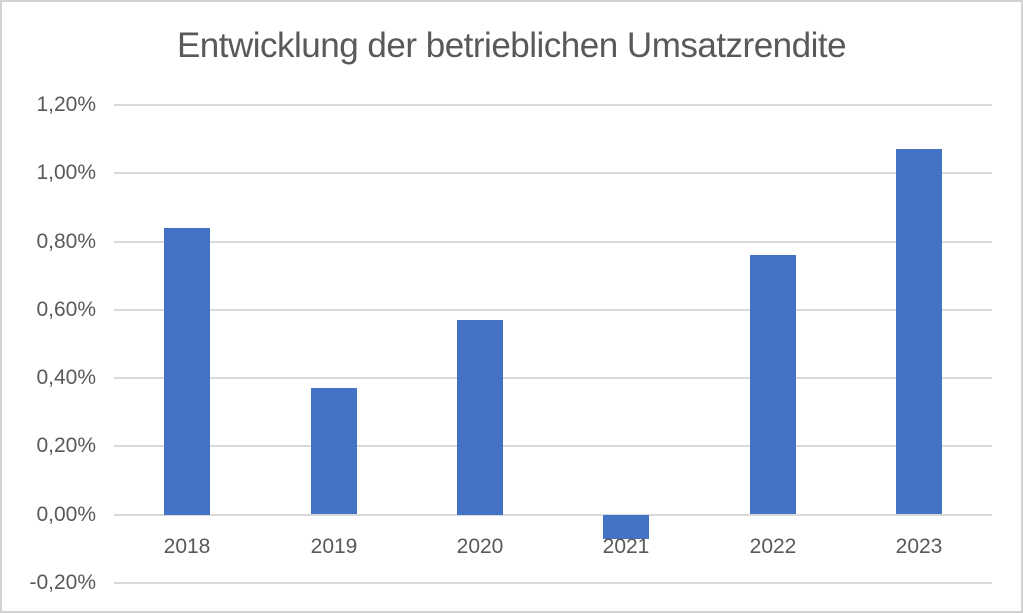 The height and width of the screenshot is (613, 1023). What do you see at coordinates (773, 546) in the screenshot?
I see `x-tick-label: 2022` at bounding box center [773, 546].